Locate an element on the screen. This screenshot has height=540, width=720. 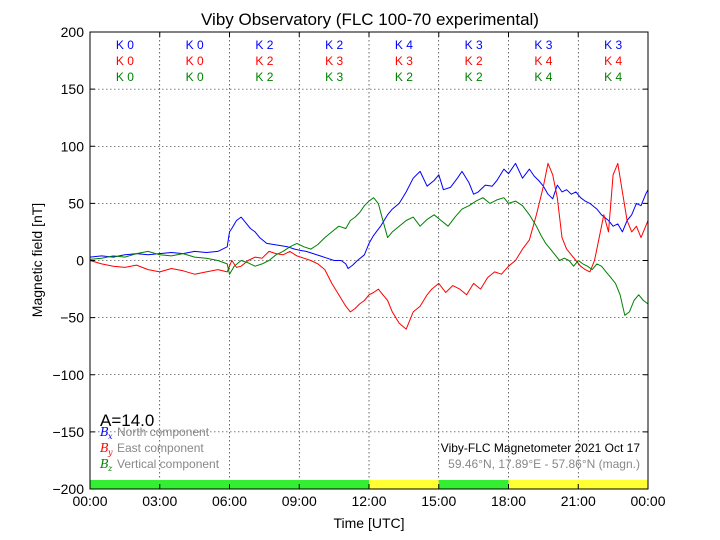
legend-subscript: z is located at coordinates (110, 468).